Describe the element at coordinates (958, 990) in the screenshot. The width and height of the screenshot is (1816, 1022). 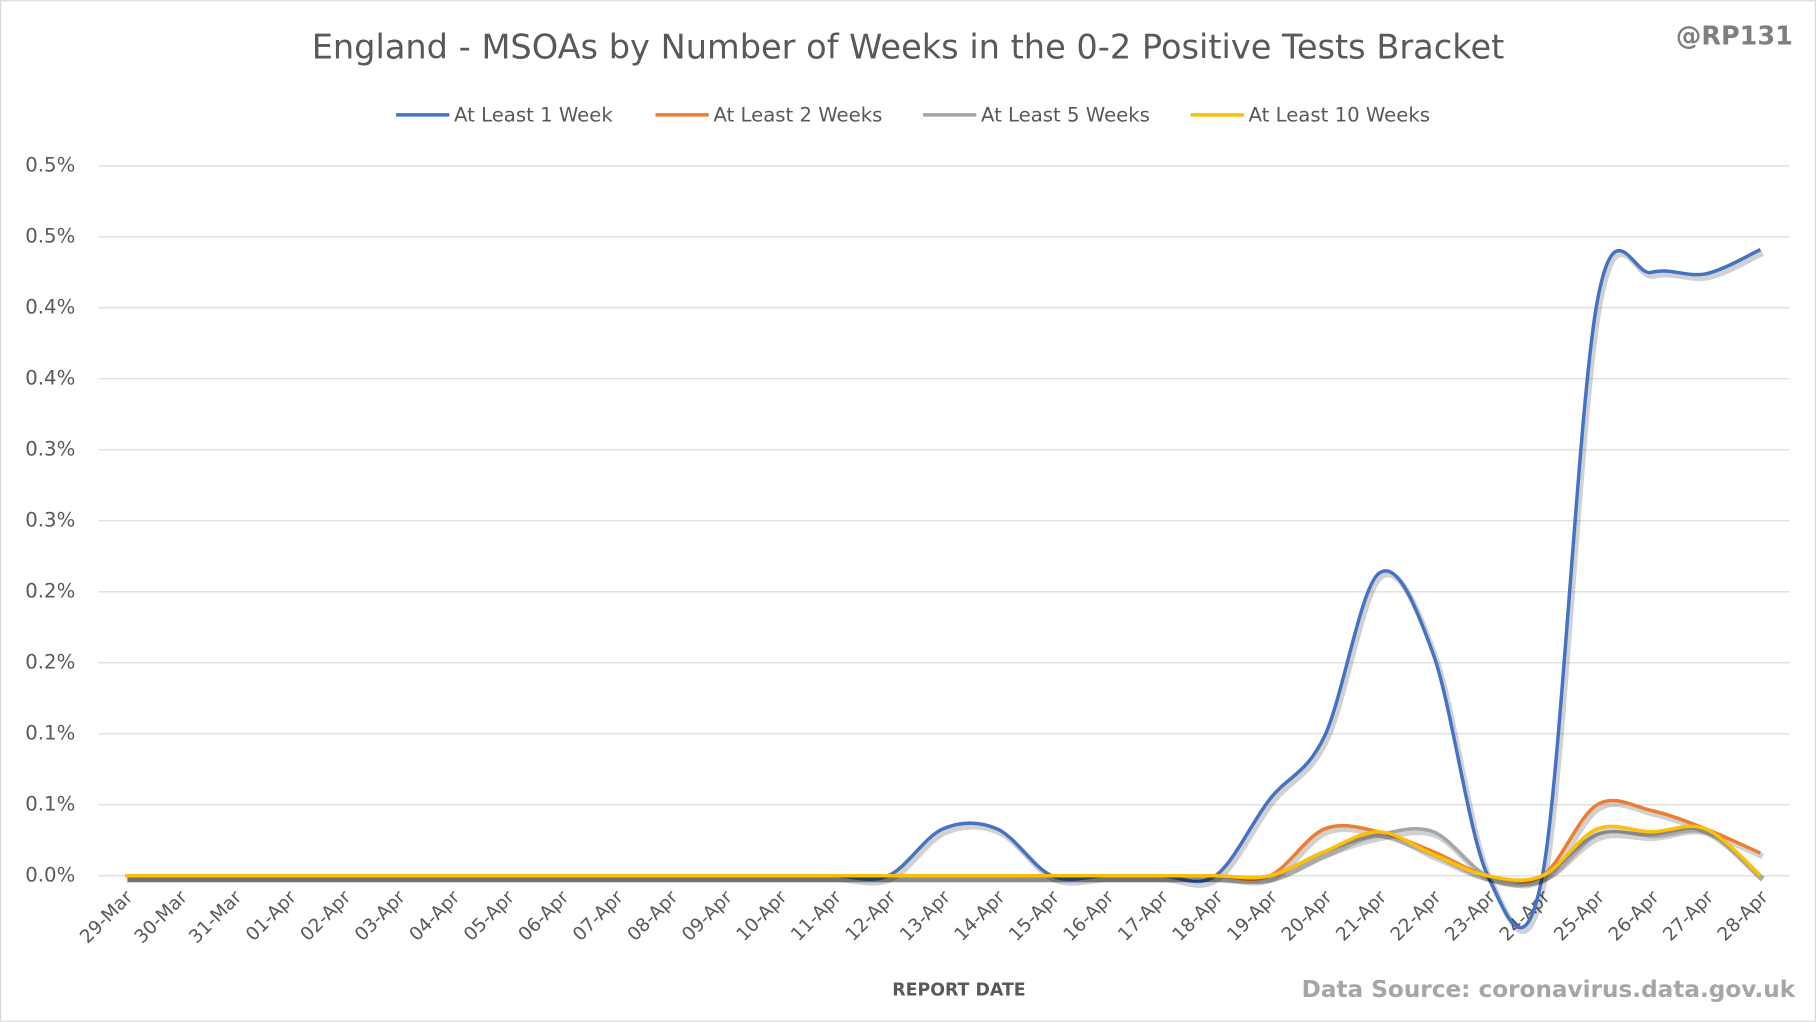
I see `x-axis-label: REPORT DATE` at that location.